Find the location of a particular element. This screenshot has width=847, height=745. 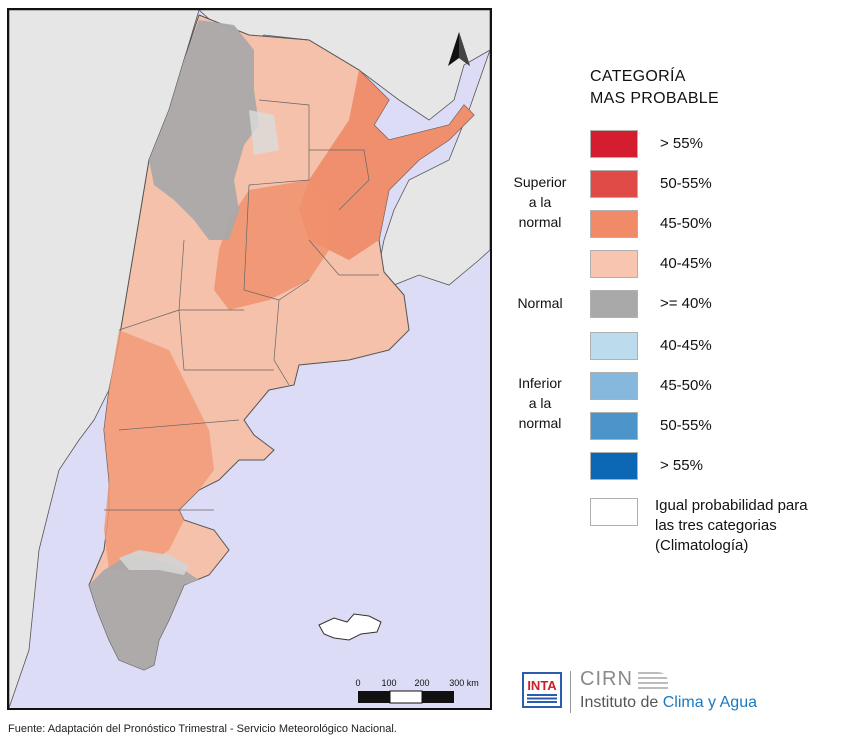

zone-light-gray-south is located at coordinates (154, 562).